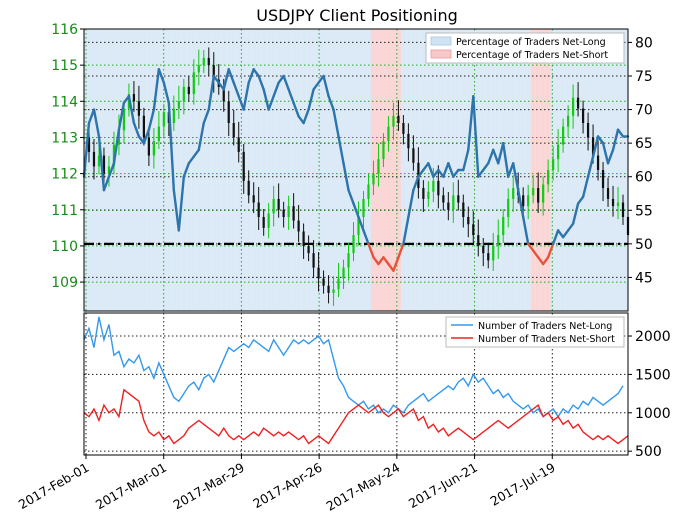  What do you see at coordinates (131, 486) in the screenshot?
I see `x-axis-date-label: 2017-Mar-01` at bounding box center [131, 486].